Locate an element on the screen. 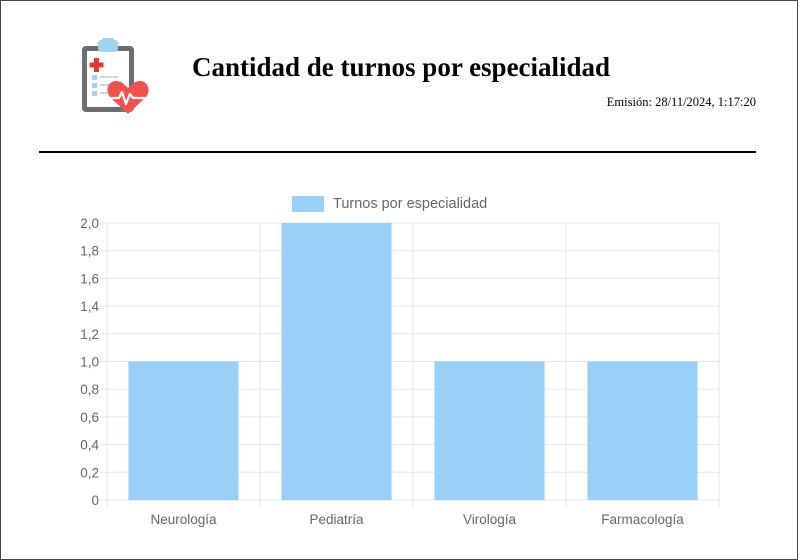 Image resolution: width=800 pixels, height=560 pixels. x-tick-label: Farmacología is located at coordinates (642, 519).